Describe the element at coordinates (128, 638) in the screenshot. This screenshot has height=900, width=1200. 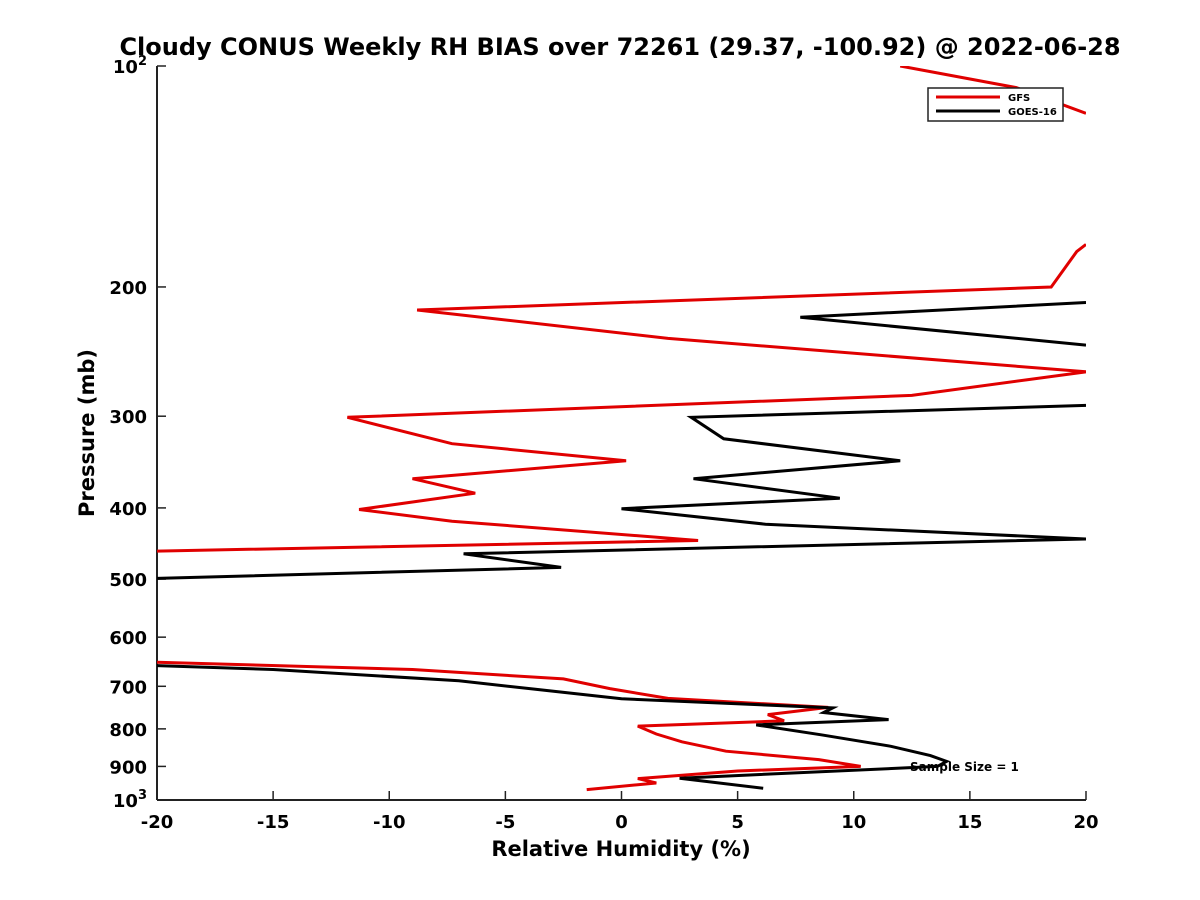
I see `y-tick-label: 600` at that location.